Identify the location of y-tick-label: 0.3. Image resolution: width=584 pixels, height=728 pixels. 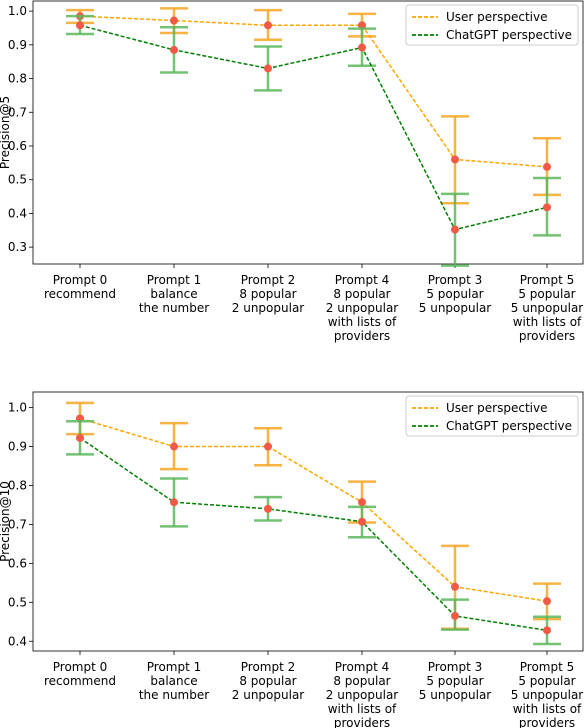
(17, 247).